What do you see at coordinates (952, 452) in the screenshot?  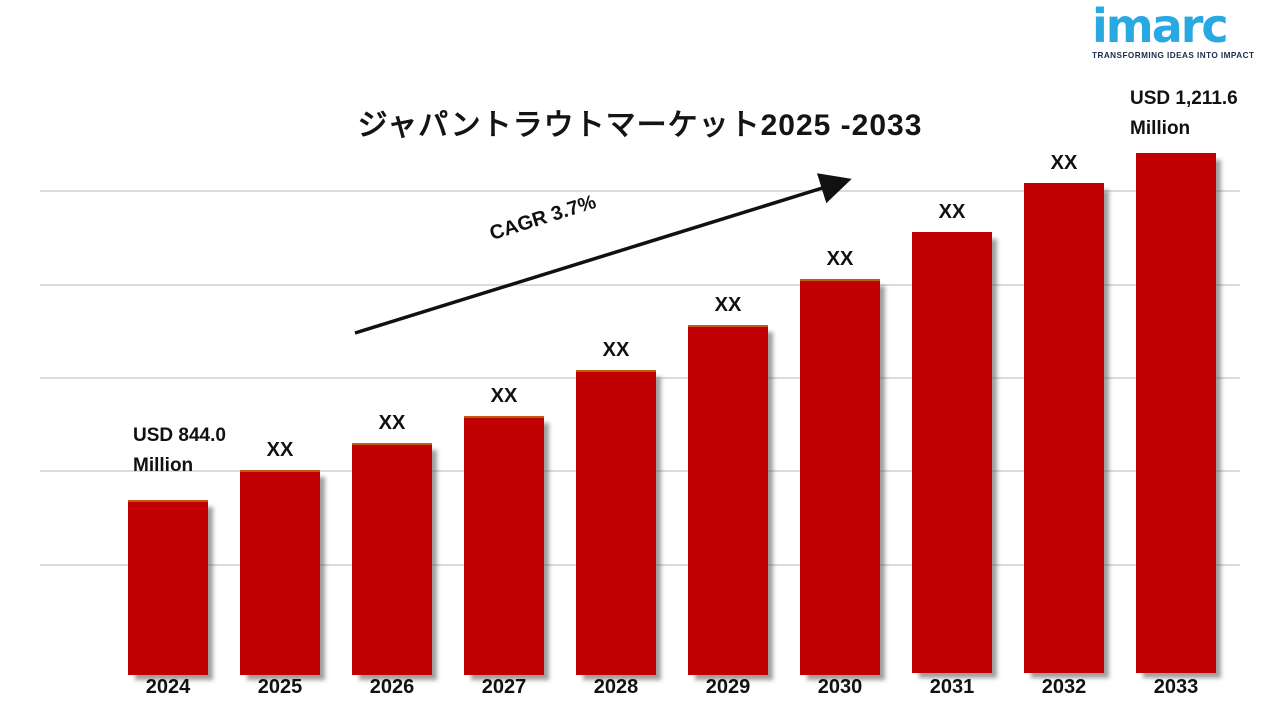 I see `bar-2031` at bounding box center [952, 452].